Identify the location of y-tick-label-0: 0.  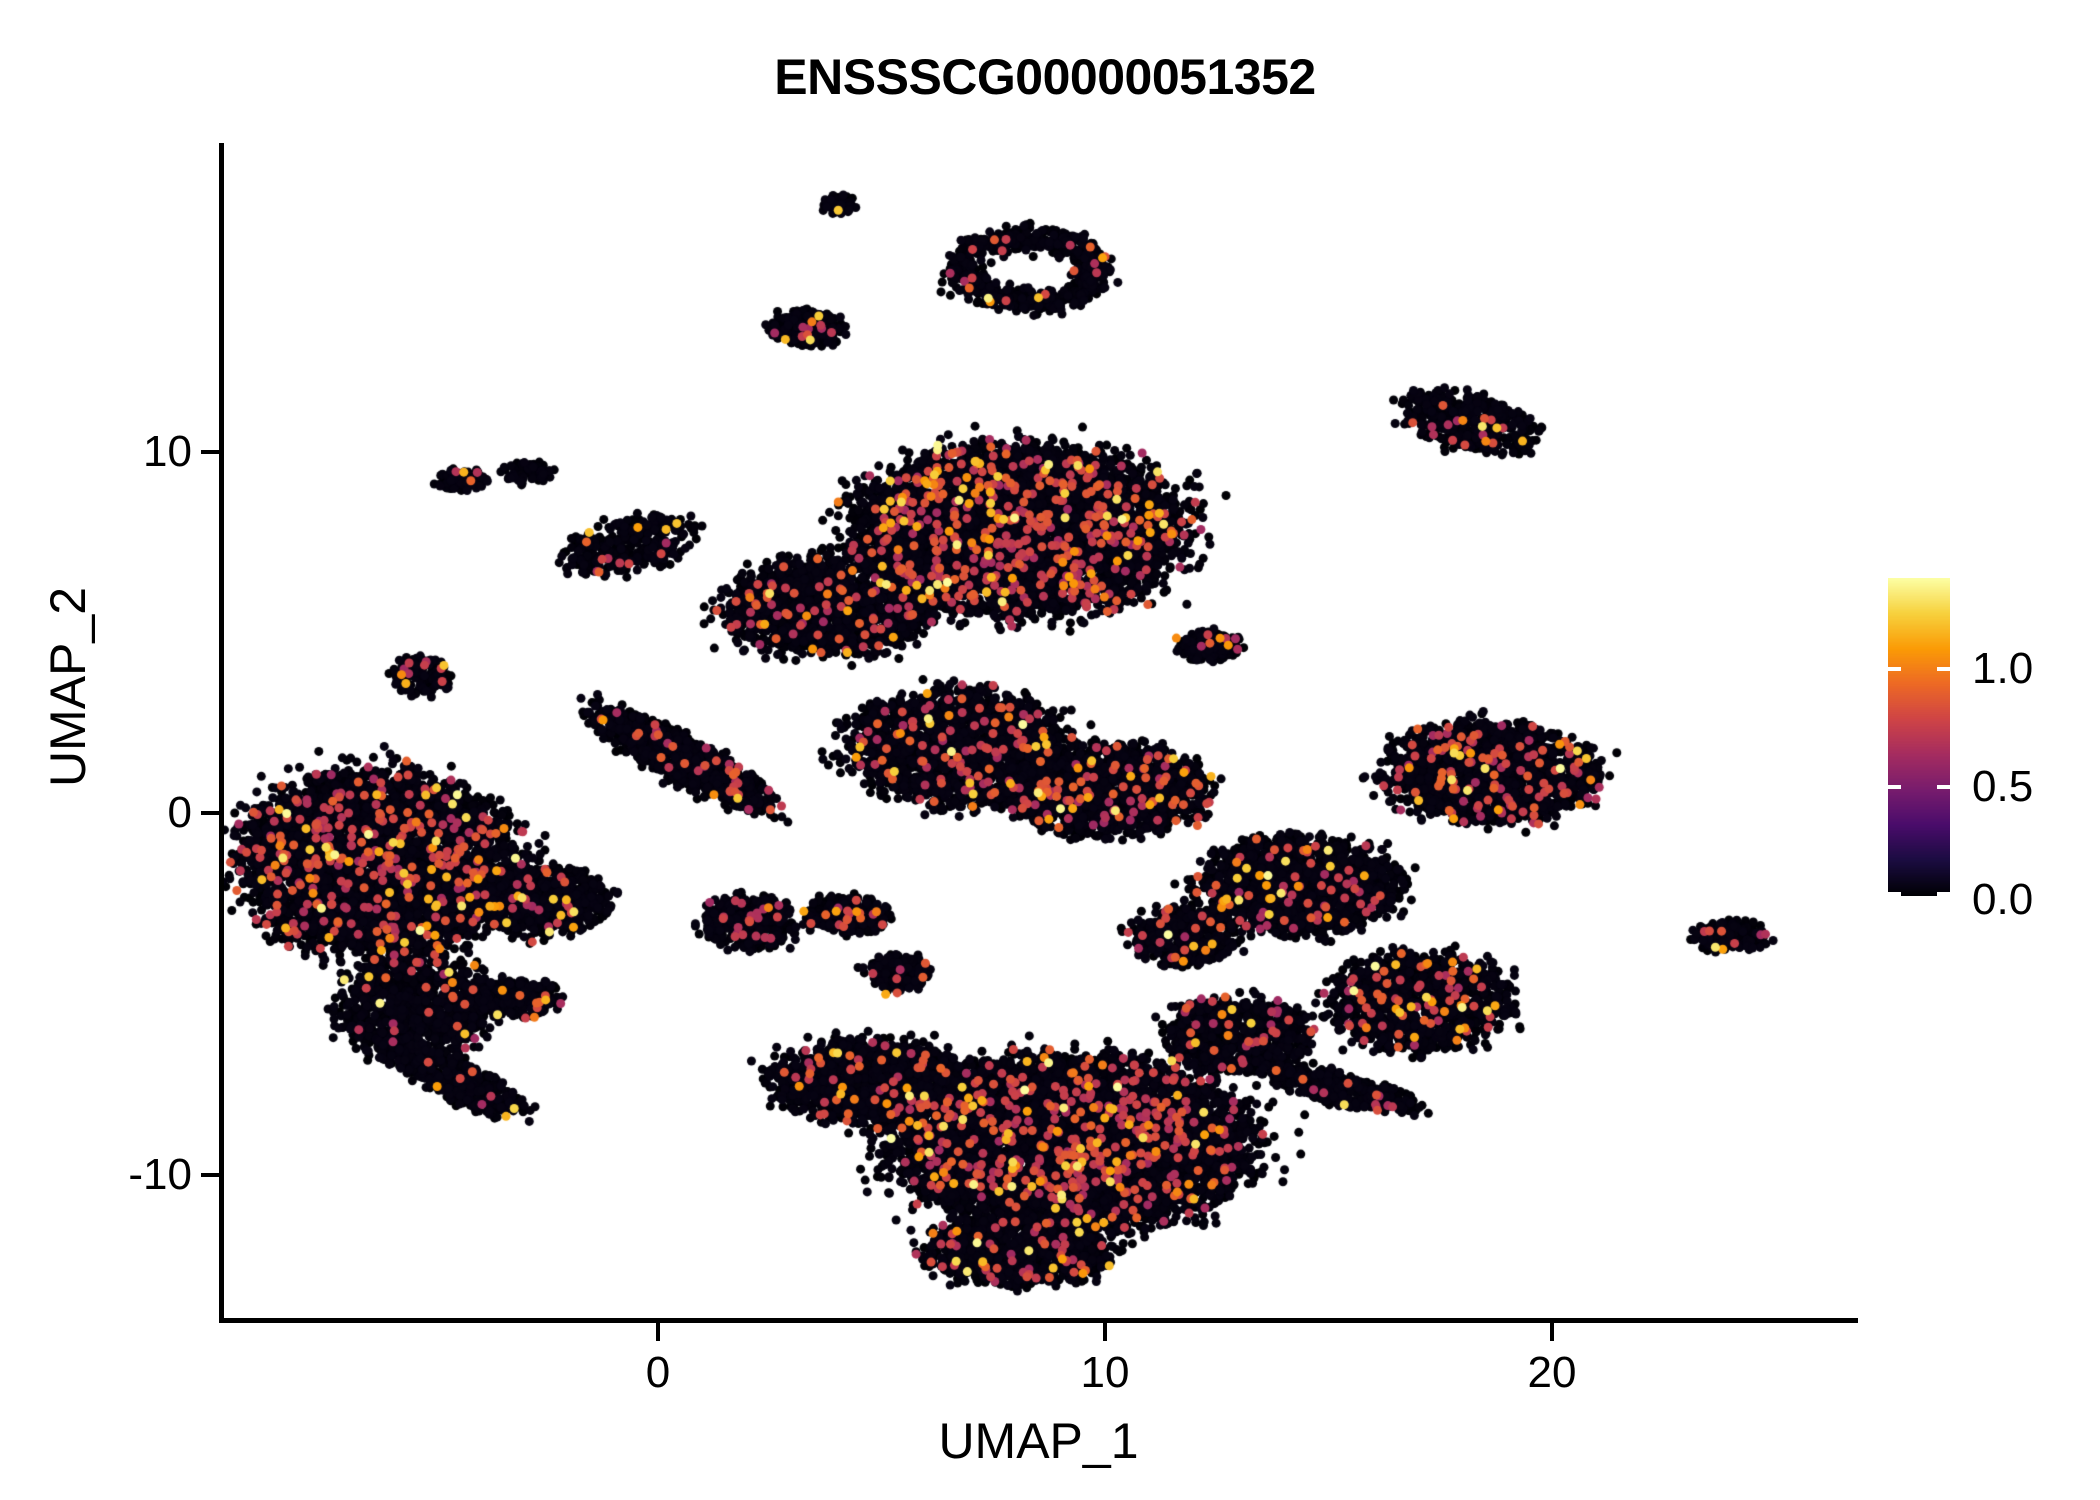
(179, 812).